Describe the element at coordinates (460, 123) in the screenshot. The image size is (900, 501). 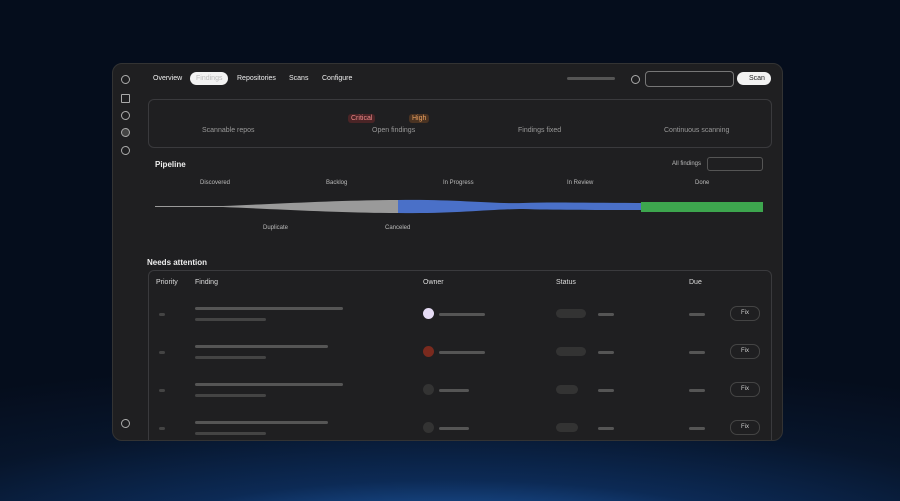
I see `stats-panel` at that location.